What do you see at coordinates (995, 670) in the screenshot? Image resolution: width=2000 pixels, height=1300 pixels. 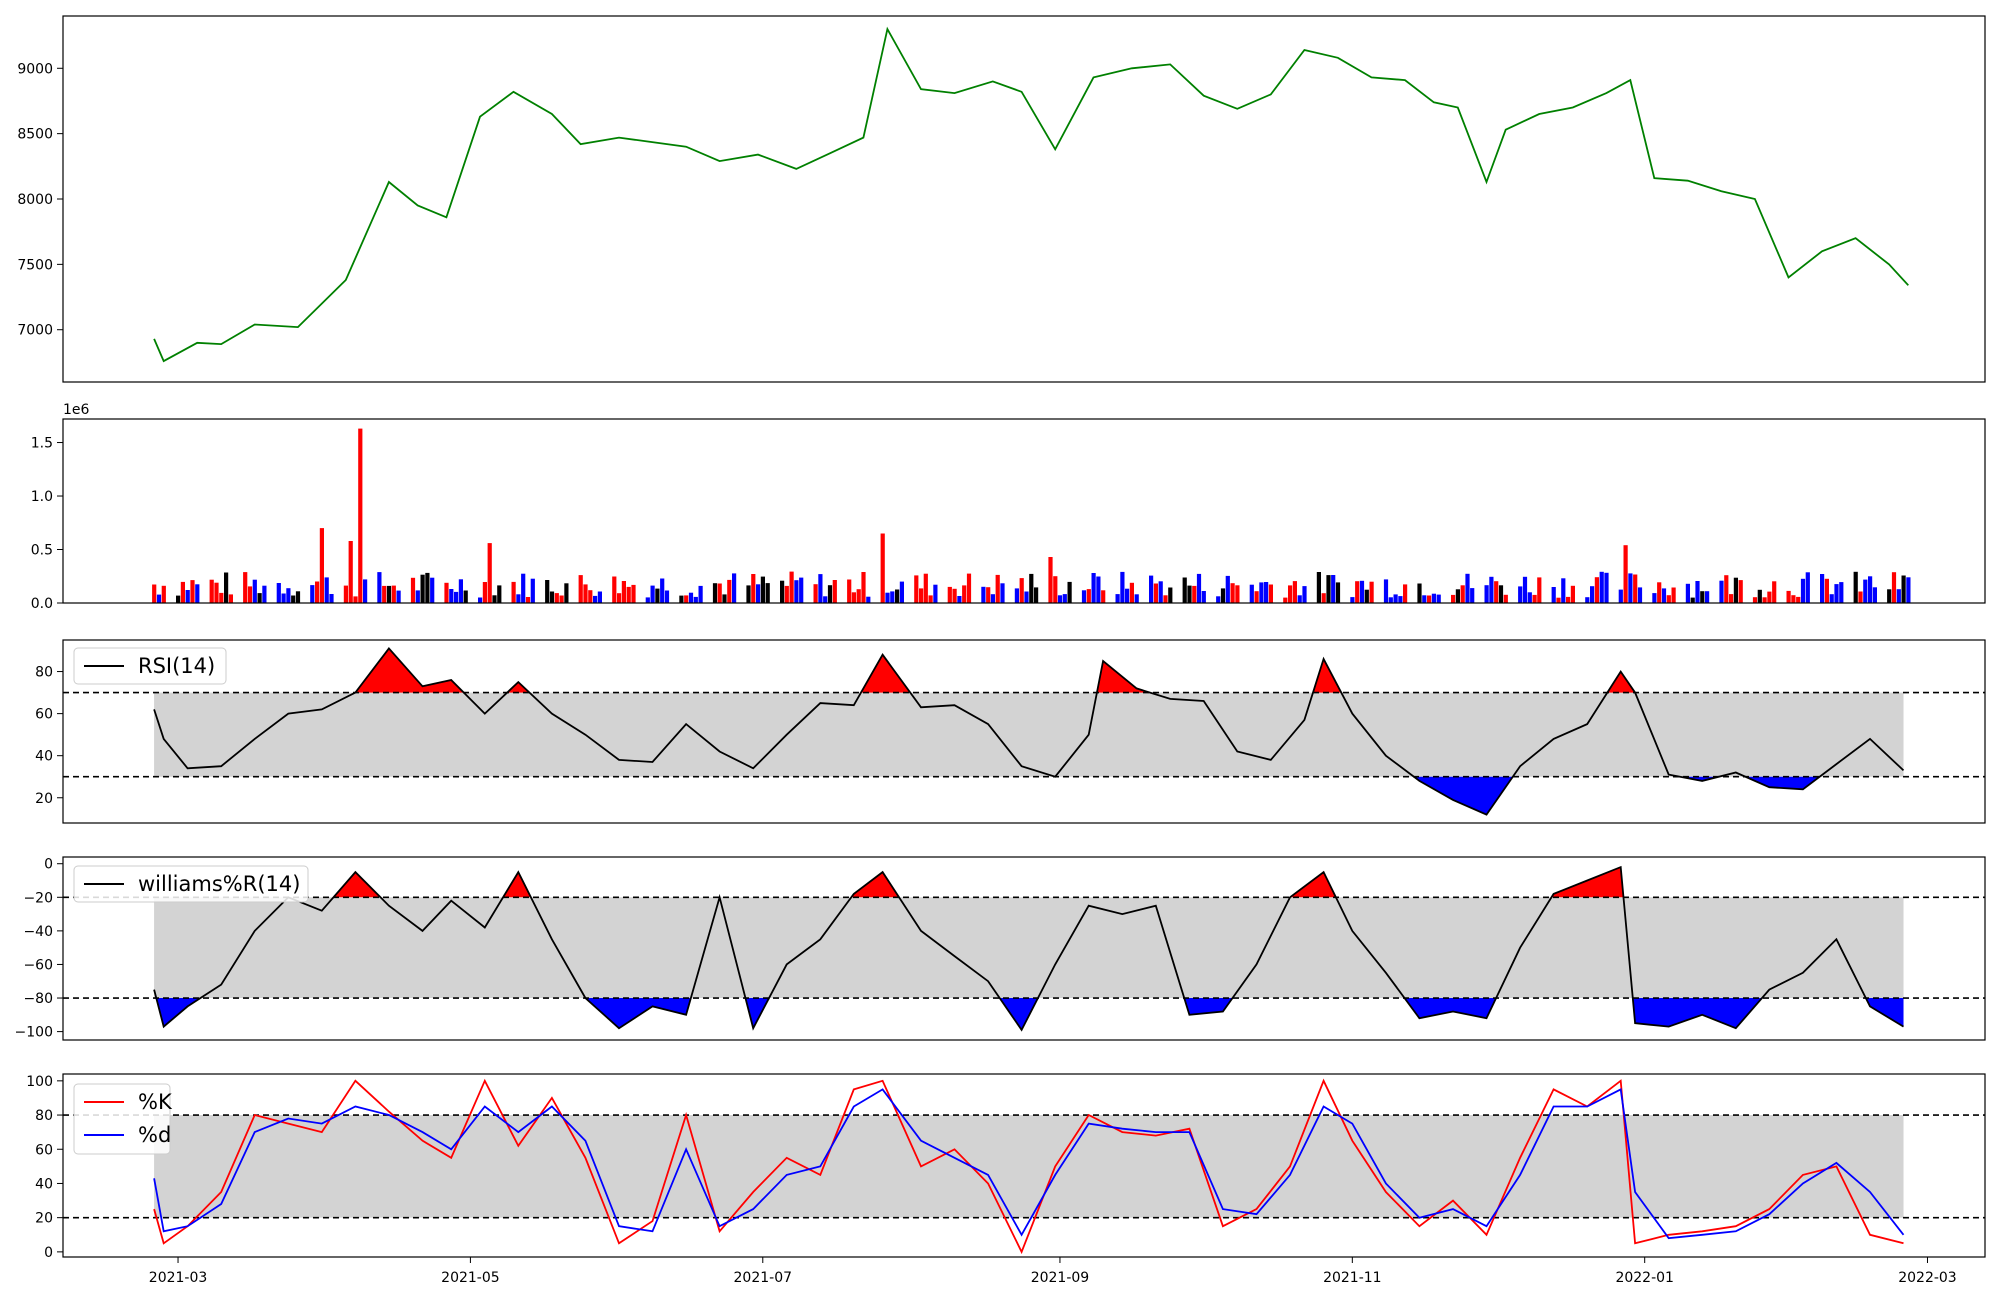 I see `rsi-overbought-fill` at bounding box center [995, 670].